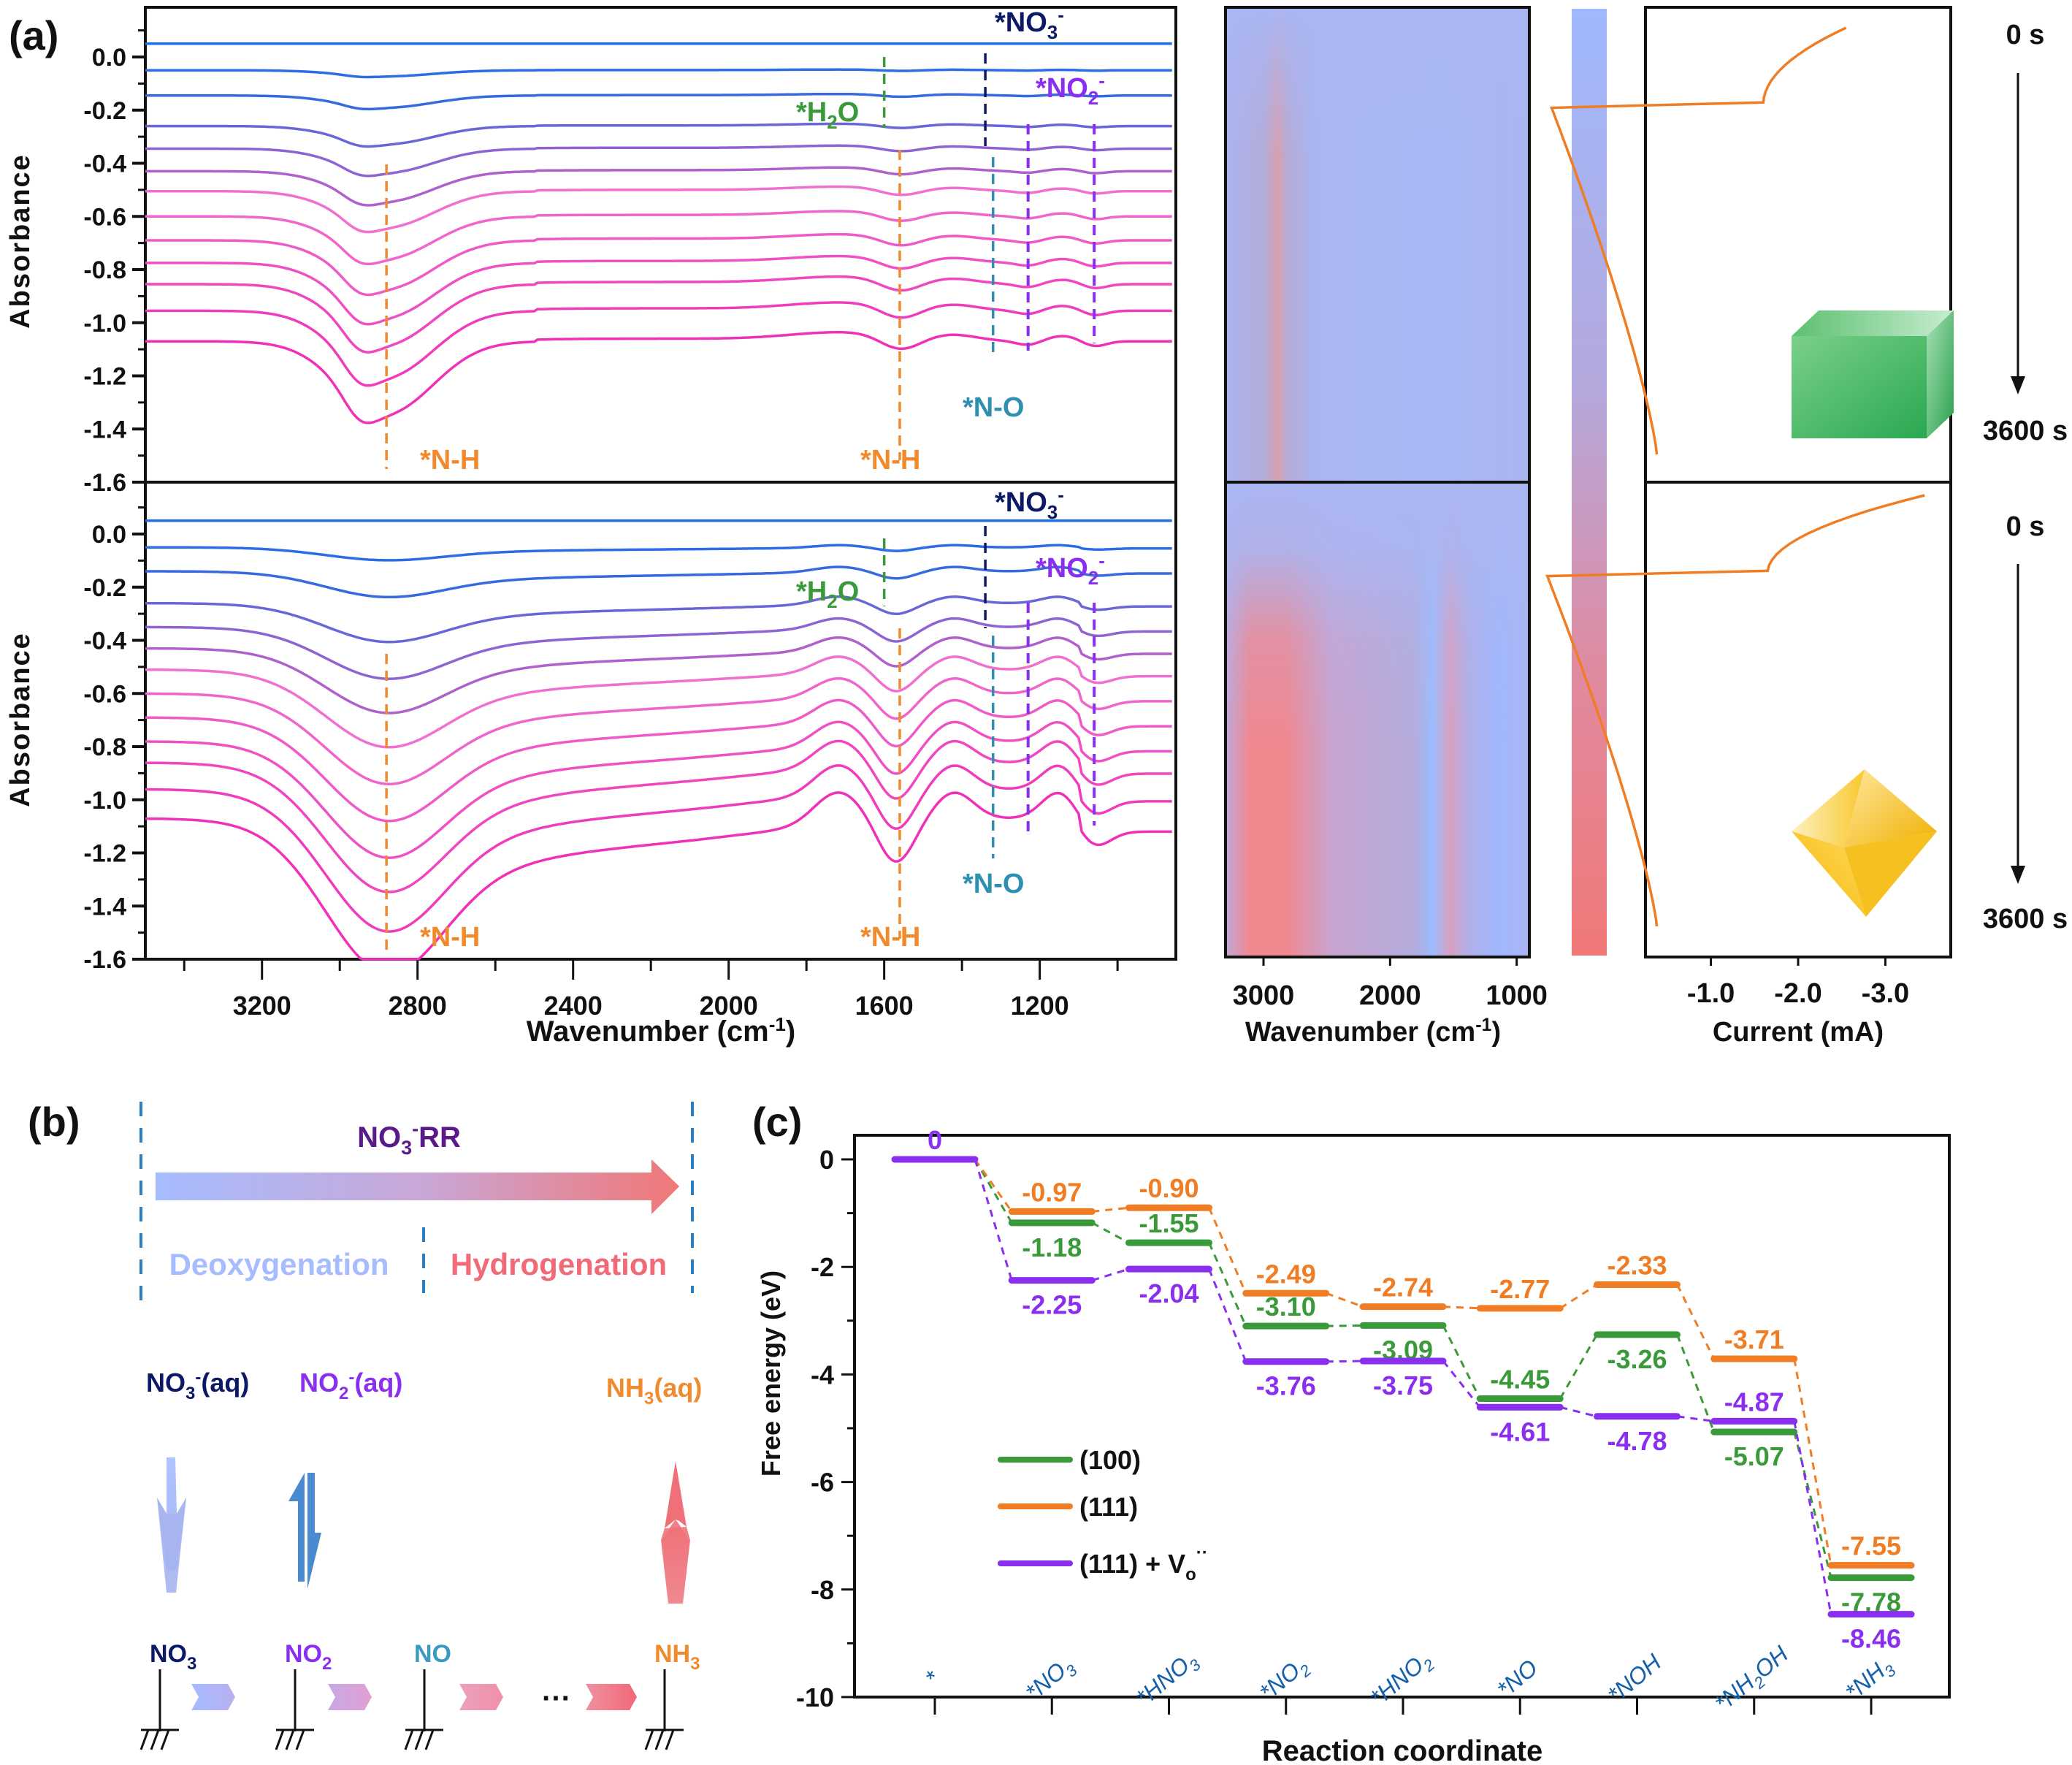 The image size is (2072, 1765). What do you see at coordinates (1108, 1507) in the screenshot?
I see `legend-label: (111)` at bounding box center [1108, 1507].